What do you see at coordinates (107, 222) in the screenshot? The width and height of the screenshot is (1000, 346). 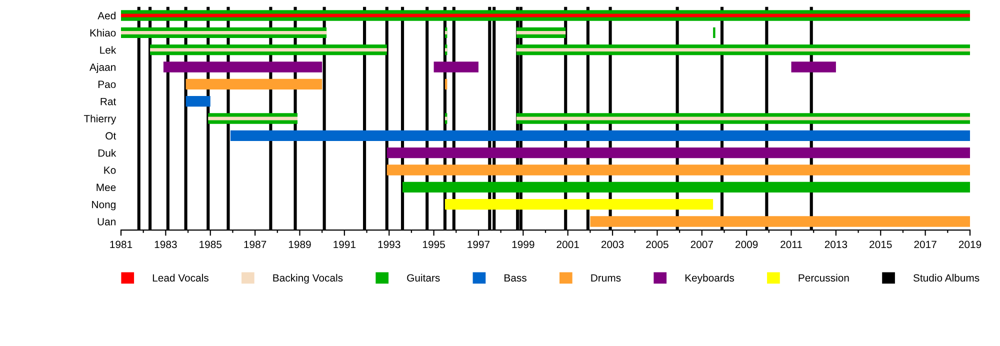 I see `y-tick-label: Uan` at bounding box center [107, 222].